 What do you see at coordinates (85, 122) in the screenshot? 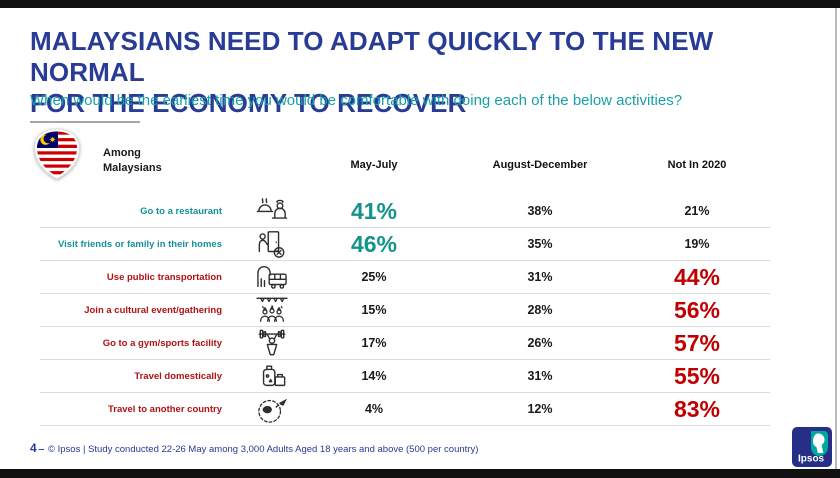
I see `question-underline` at bounding box center [85, 122].